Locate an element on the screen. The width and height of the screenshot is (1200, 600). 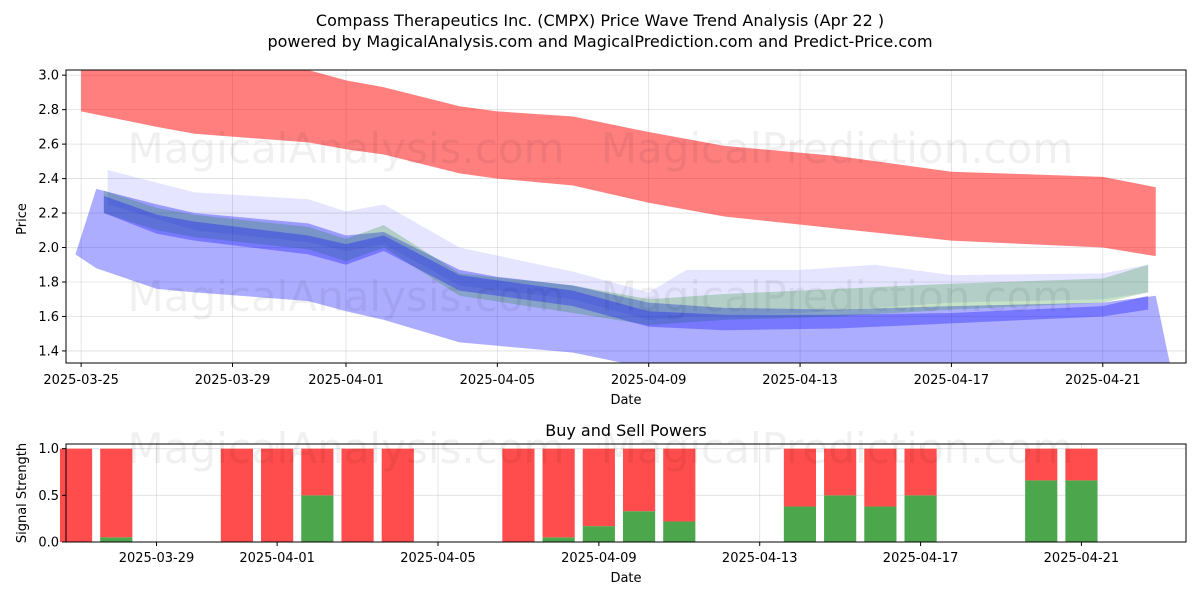
price-y-tick-label: 1.8 is located at coordinates (48, 282).